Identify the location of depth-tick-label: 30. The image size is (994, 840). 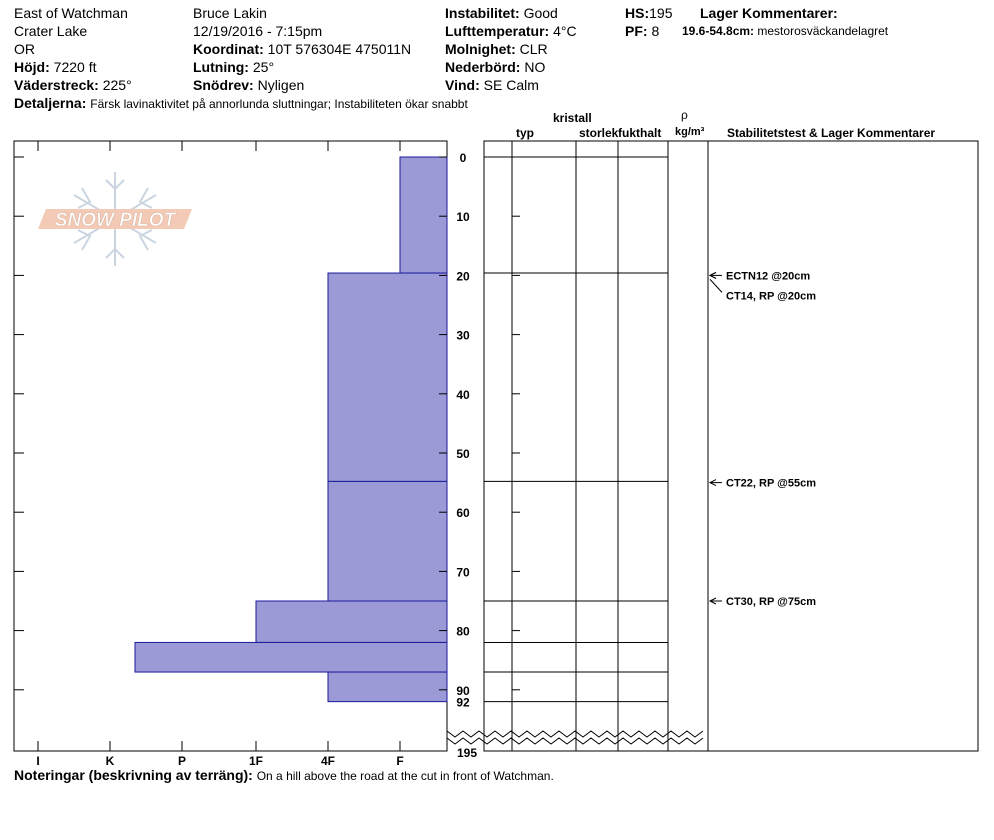
(463, 336).